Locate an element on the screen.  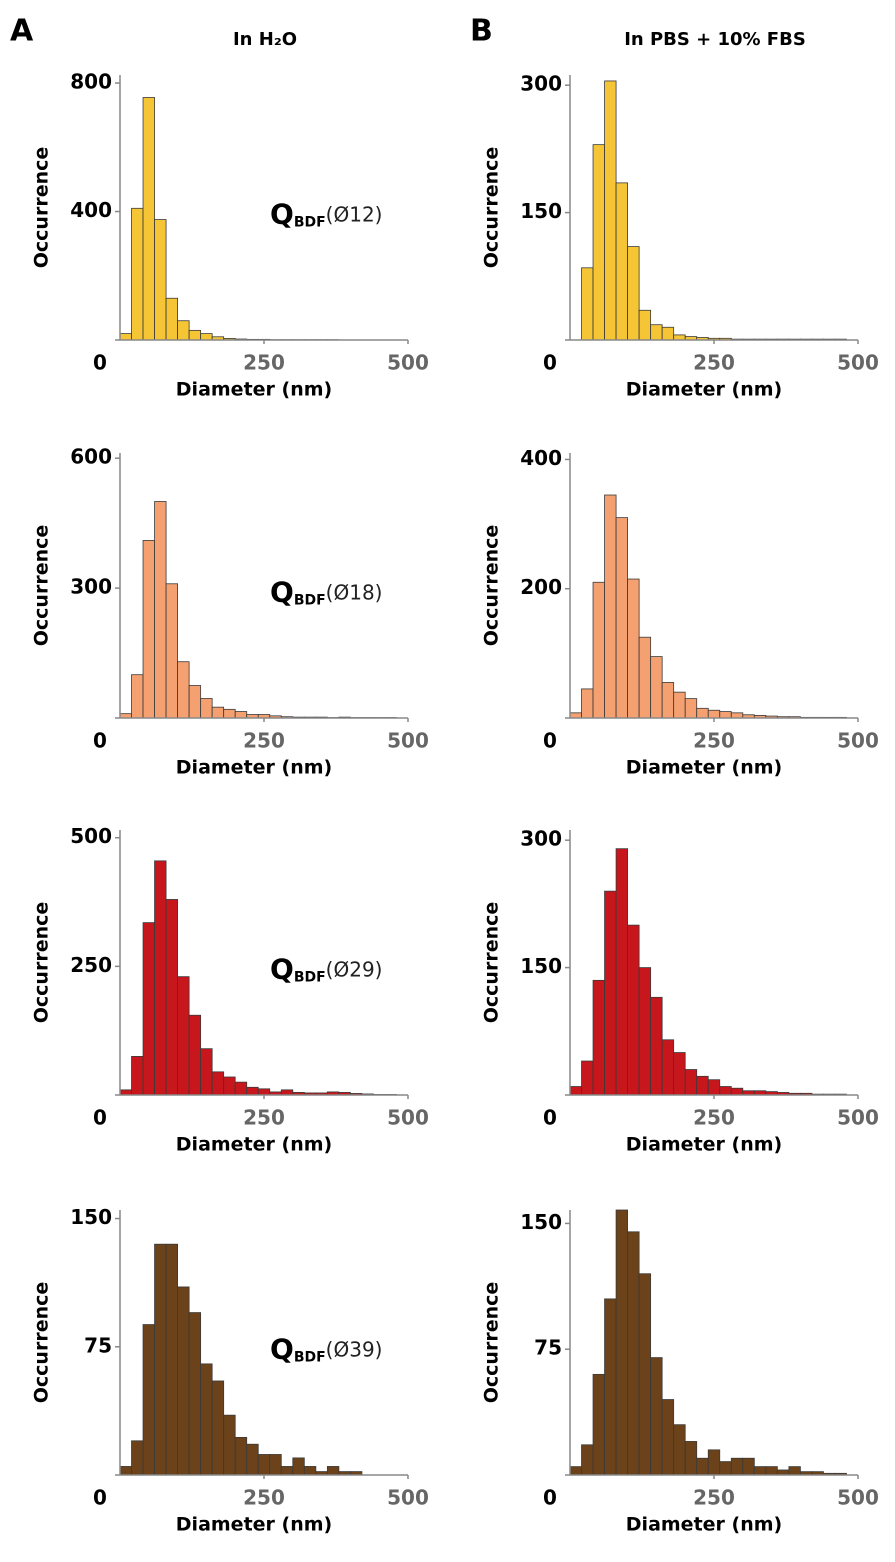
y-tick-label: 800 is located at coordinates (91, 82).